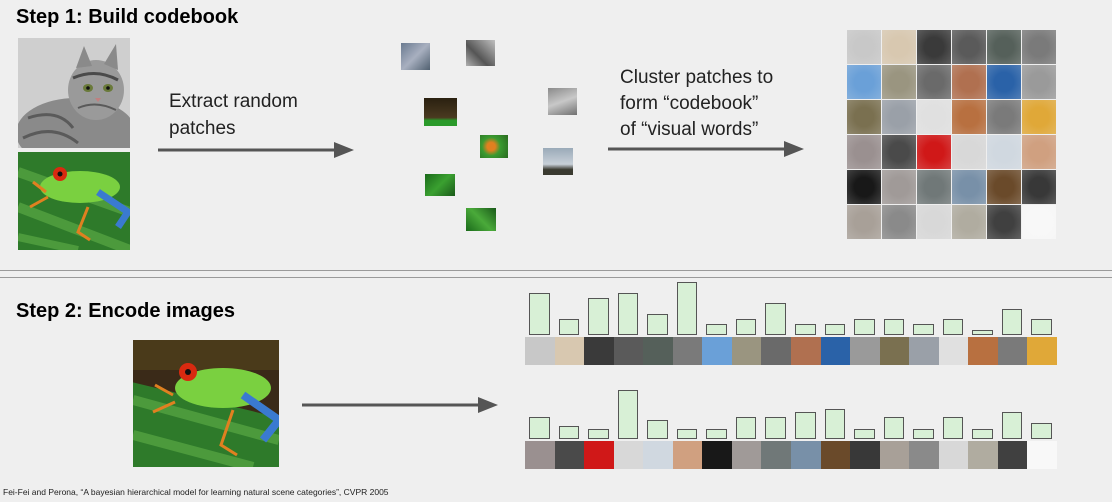 This screenshot has width=1112, height=502. What do you see at coordinates (74, 93) in the screenshot?
I see `cat-photo` at bounding box center [74, 93].